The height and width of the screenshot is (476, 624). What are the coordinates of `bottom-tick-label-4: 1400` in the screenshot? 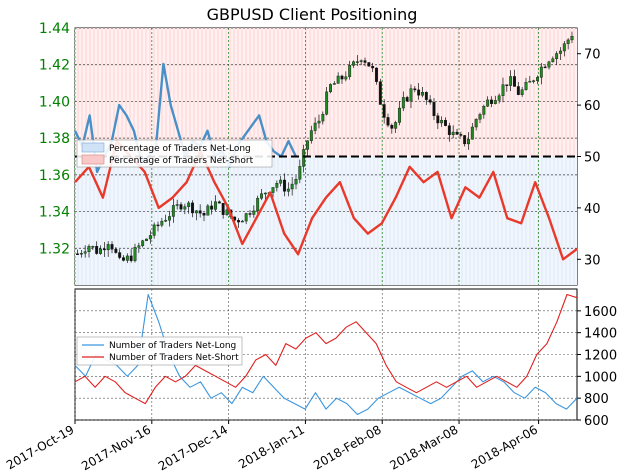 It's located at (600, 334).